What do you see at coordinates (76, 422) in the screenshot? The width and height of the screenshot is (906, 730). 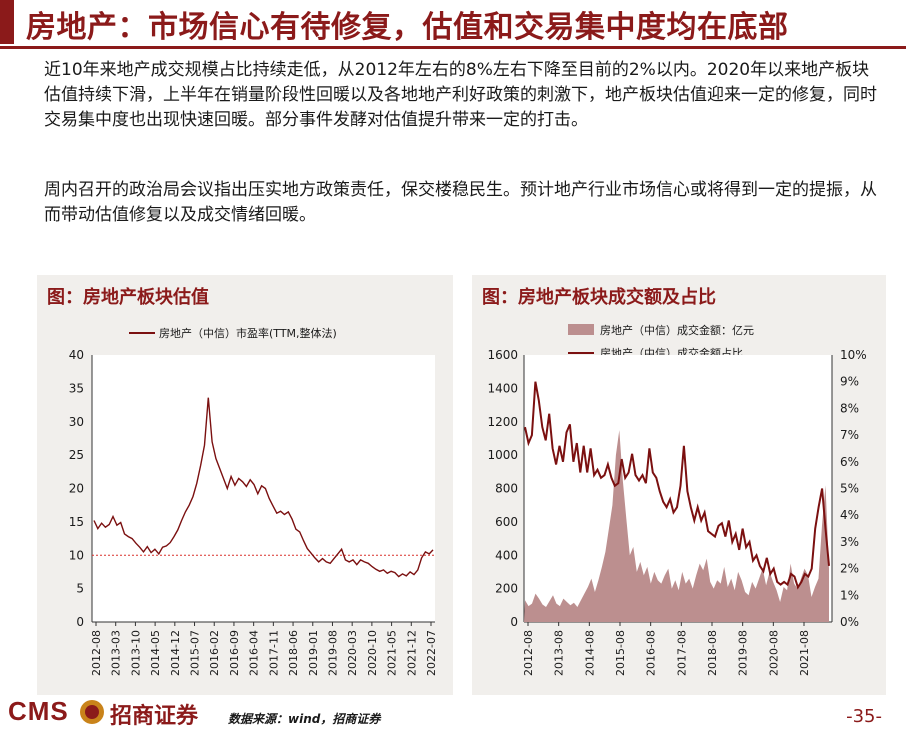 I see `valuation-y-tick: 30` at bounding box center [76, 422].